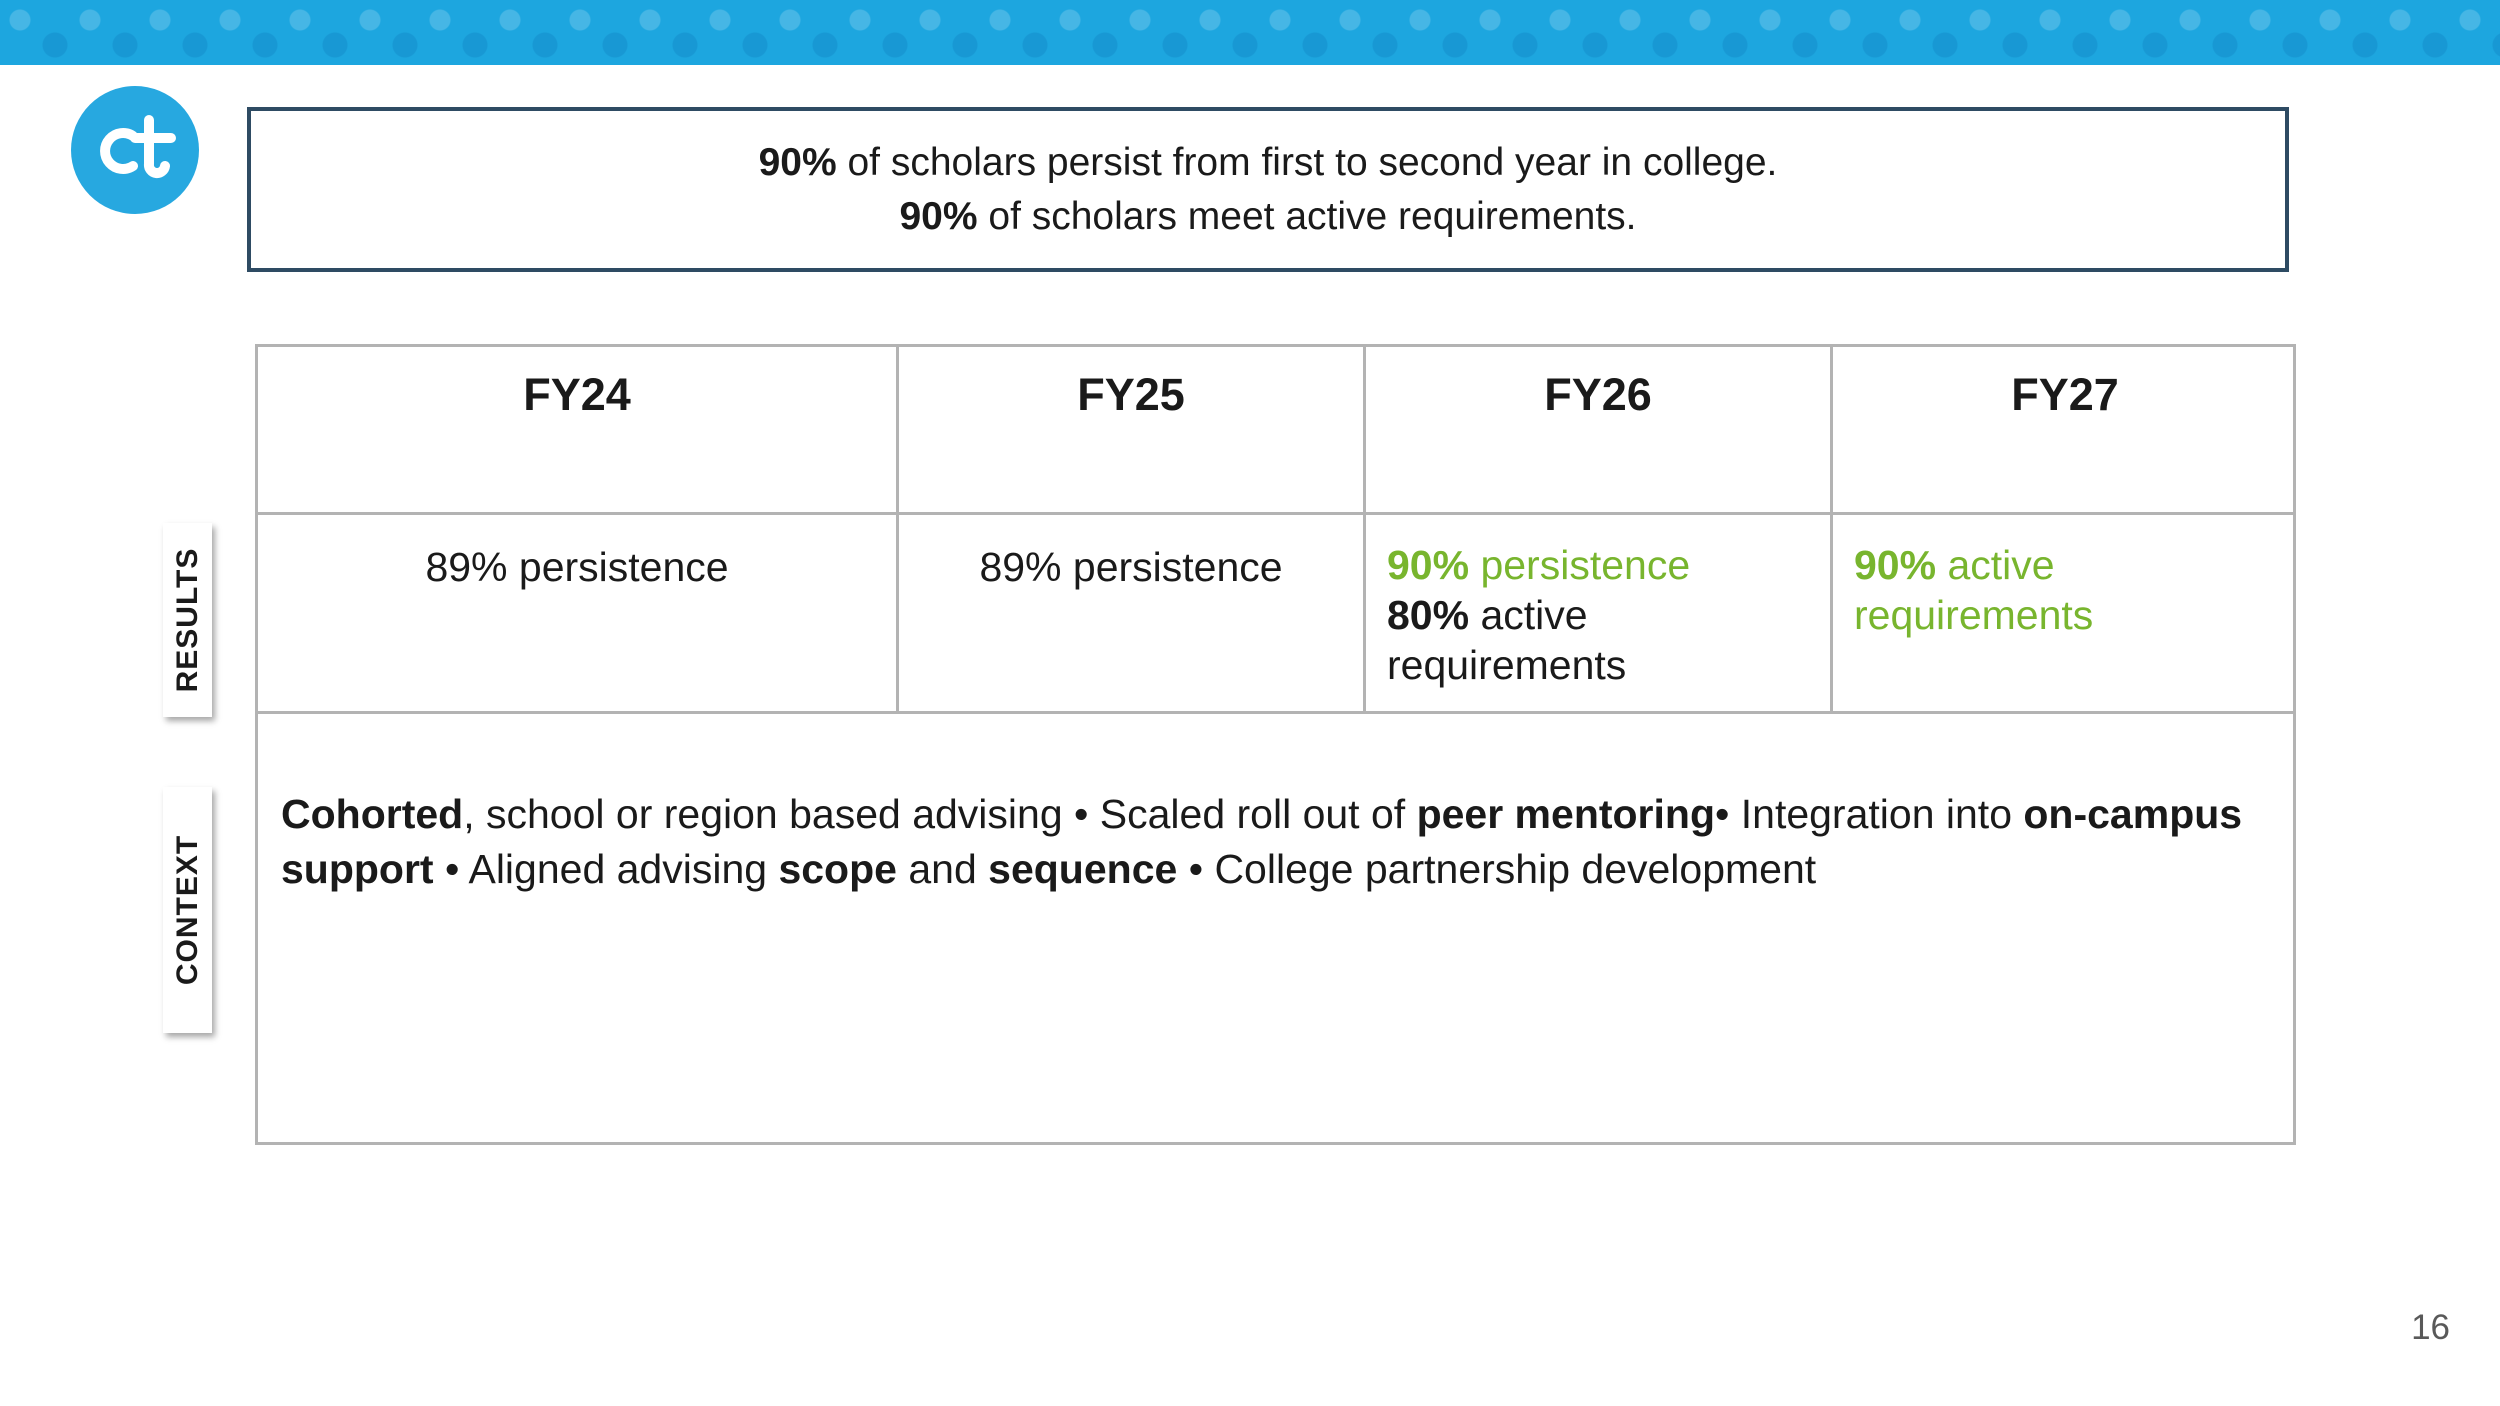 The height and width of the screenshot is (1406, 2500). I want to click on text-run: peer mentoring, so click(1565, 814).